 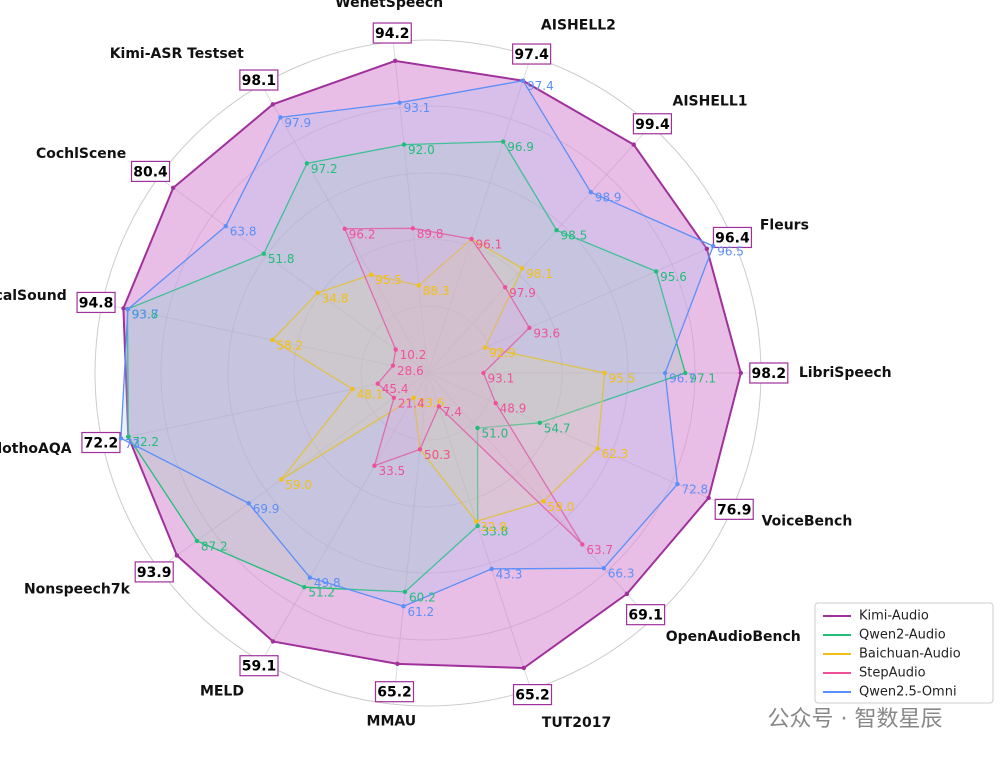 What do you see at coordinates (652, 125) in the screenshot?
I see `value-label: 99.4` at bounding box center [652, 125].